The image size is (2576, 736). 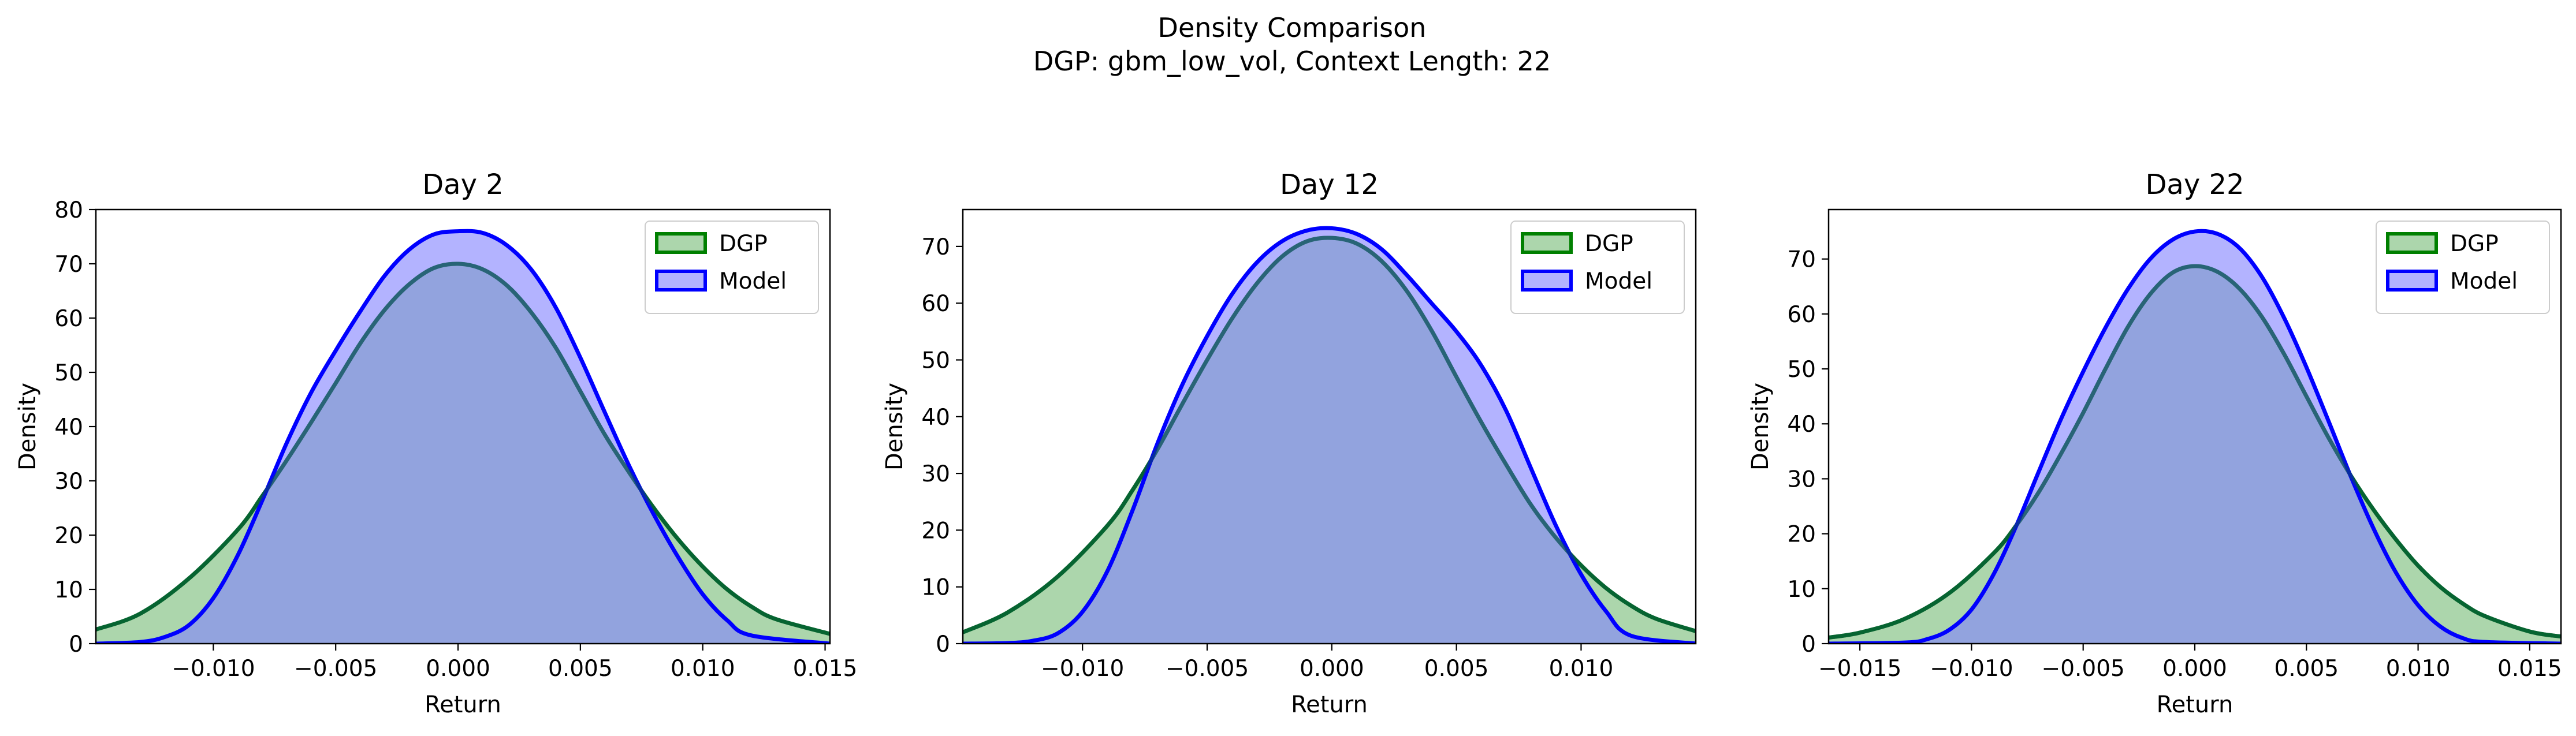 I want to click on y-tick-label: 80, so click(x=68, y=210).